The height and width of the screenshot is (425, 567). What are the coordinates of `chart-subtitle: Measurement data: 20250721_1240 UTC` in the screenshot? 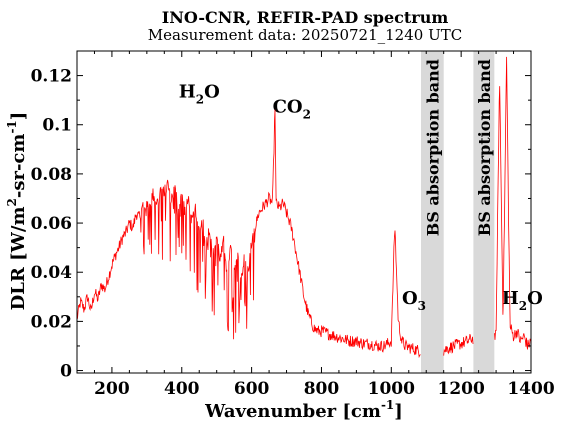 It's located at (305, 35).